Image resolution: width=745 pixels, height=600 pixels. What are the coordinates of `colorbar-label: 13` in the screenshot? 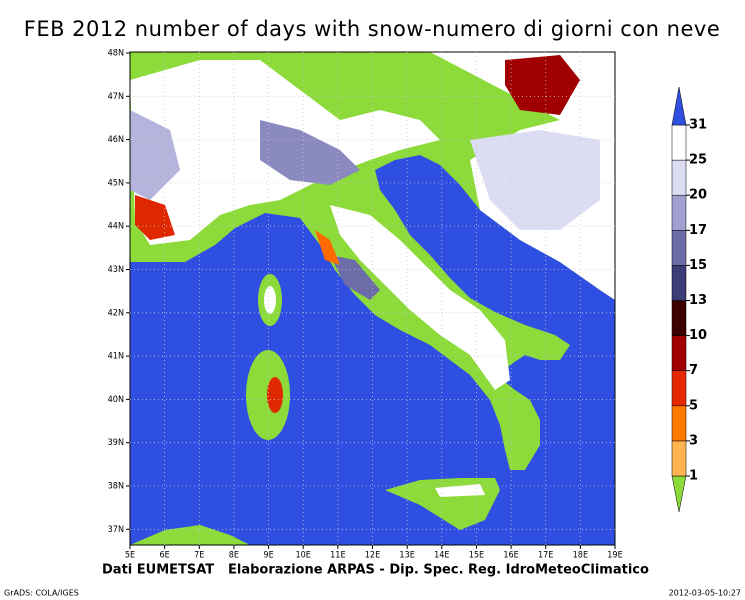 It's located at (698, 300).